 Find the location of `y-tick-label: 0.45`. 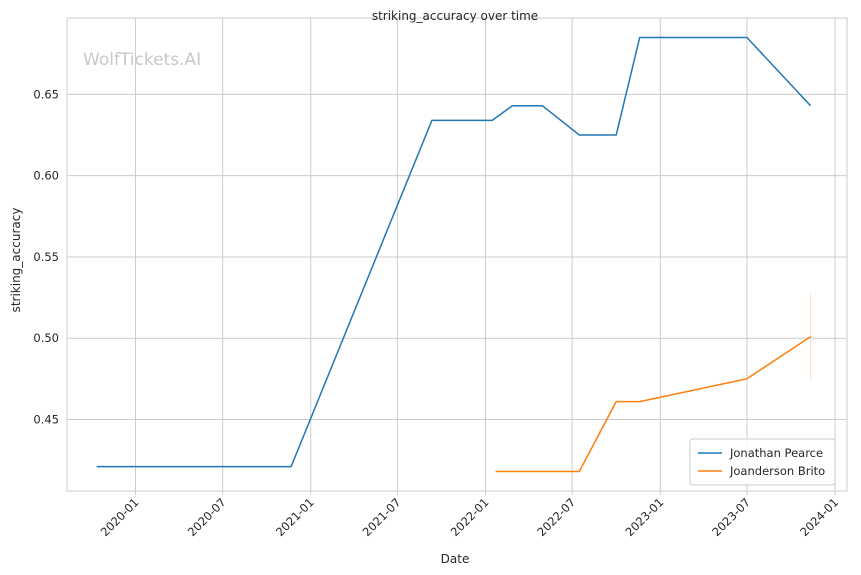

y-tick-label: 0.45 is located at coordinates (46, 419).